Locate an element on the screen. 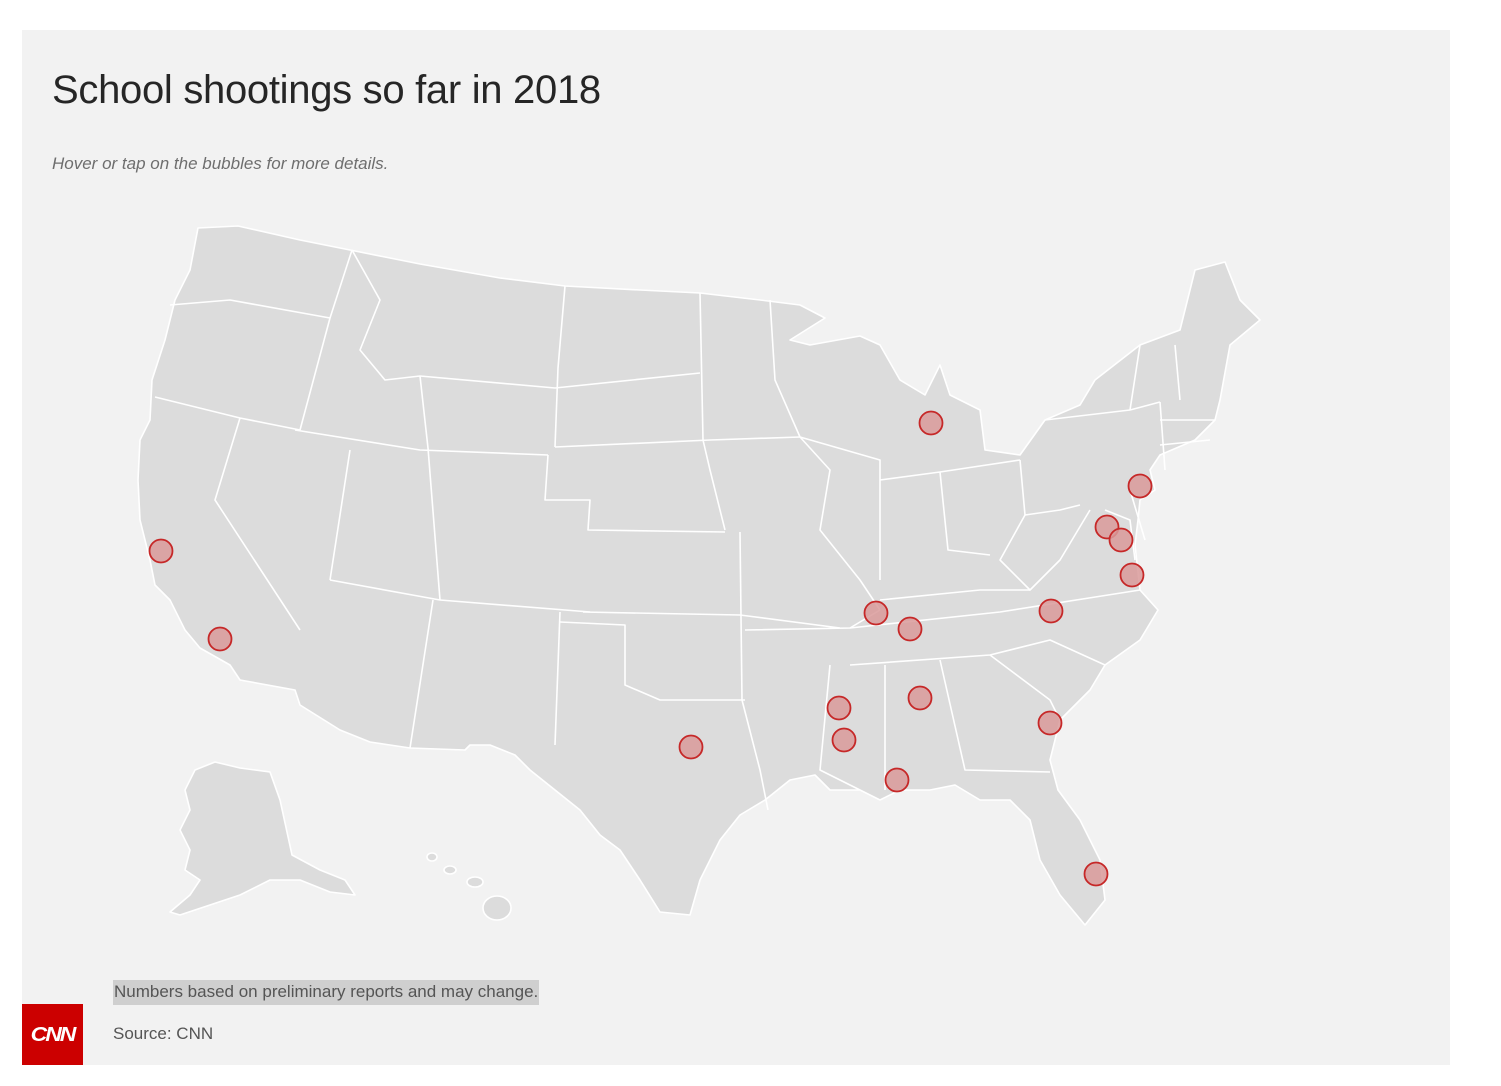  hawaii-kauai is located at coordinates (432, 857).